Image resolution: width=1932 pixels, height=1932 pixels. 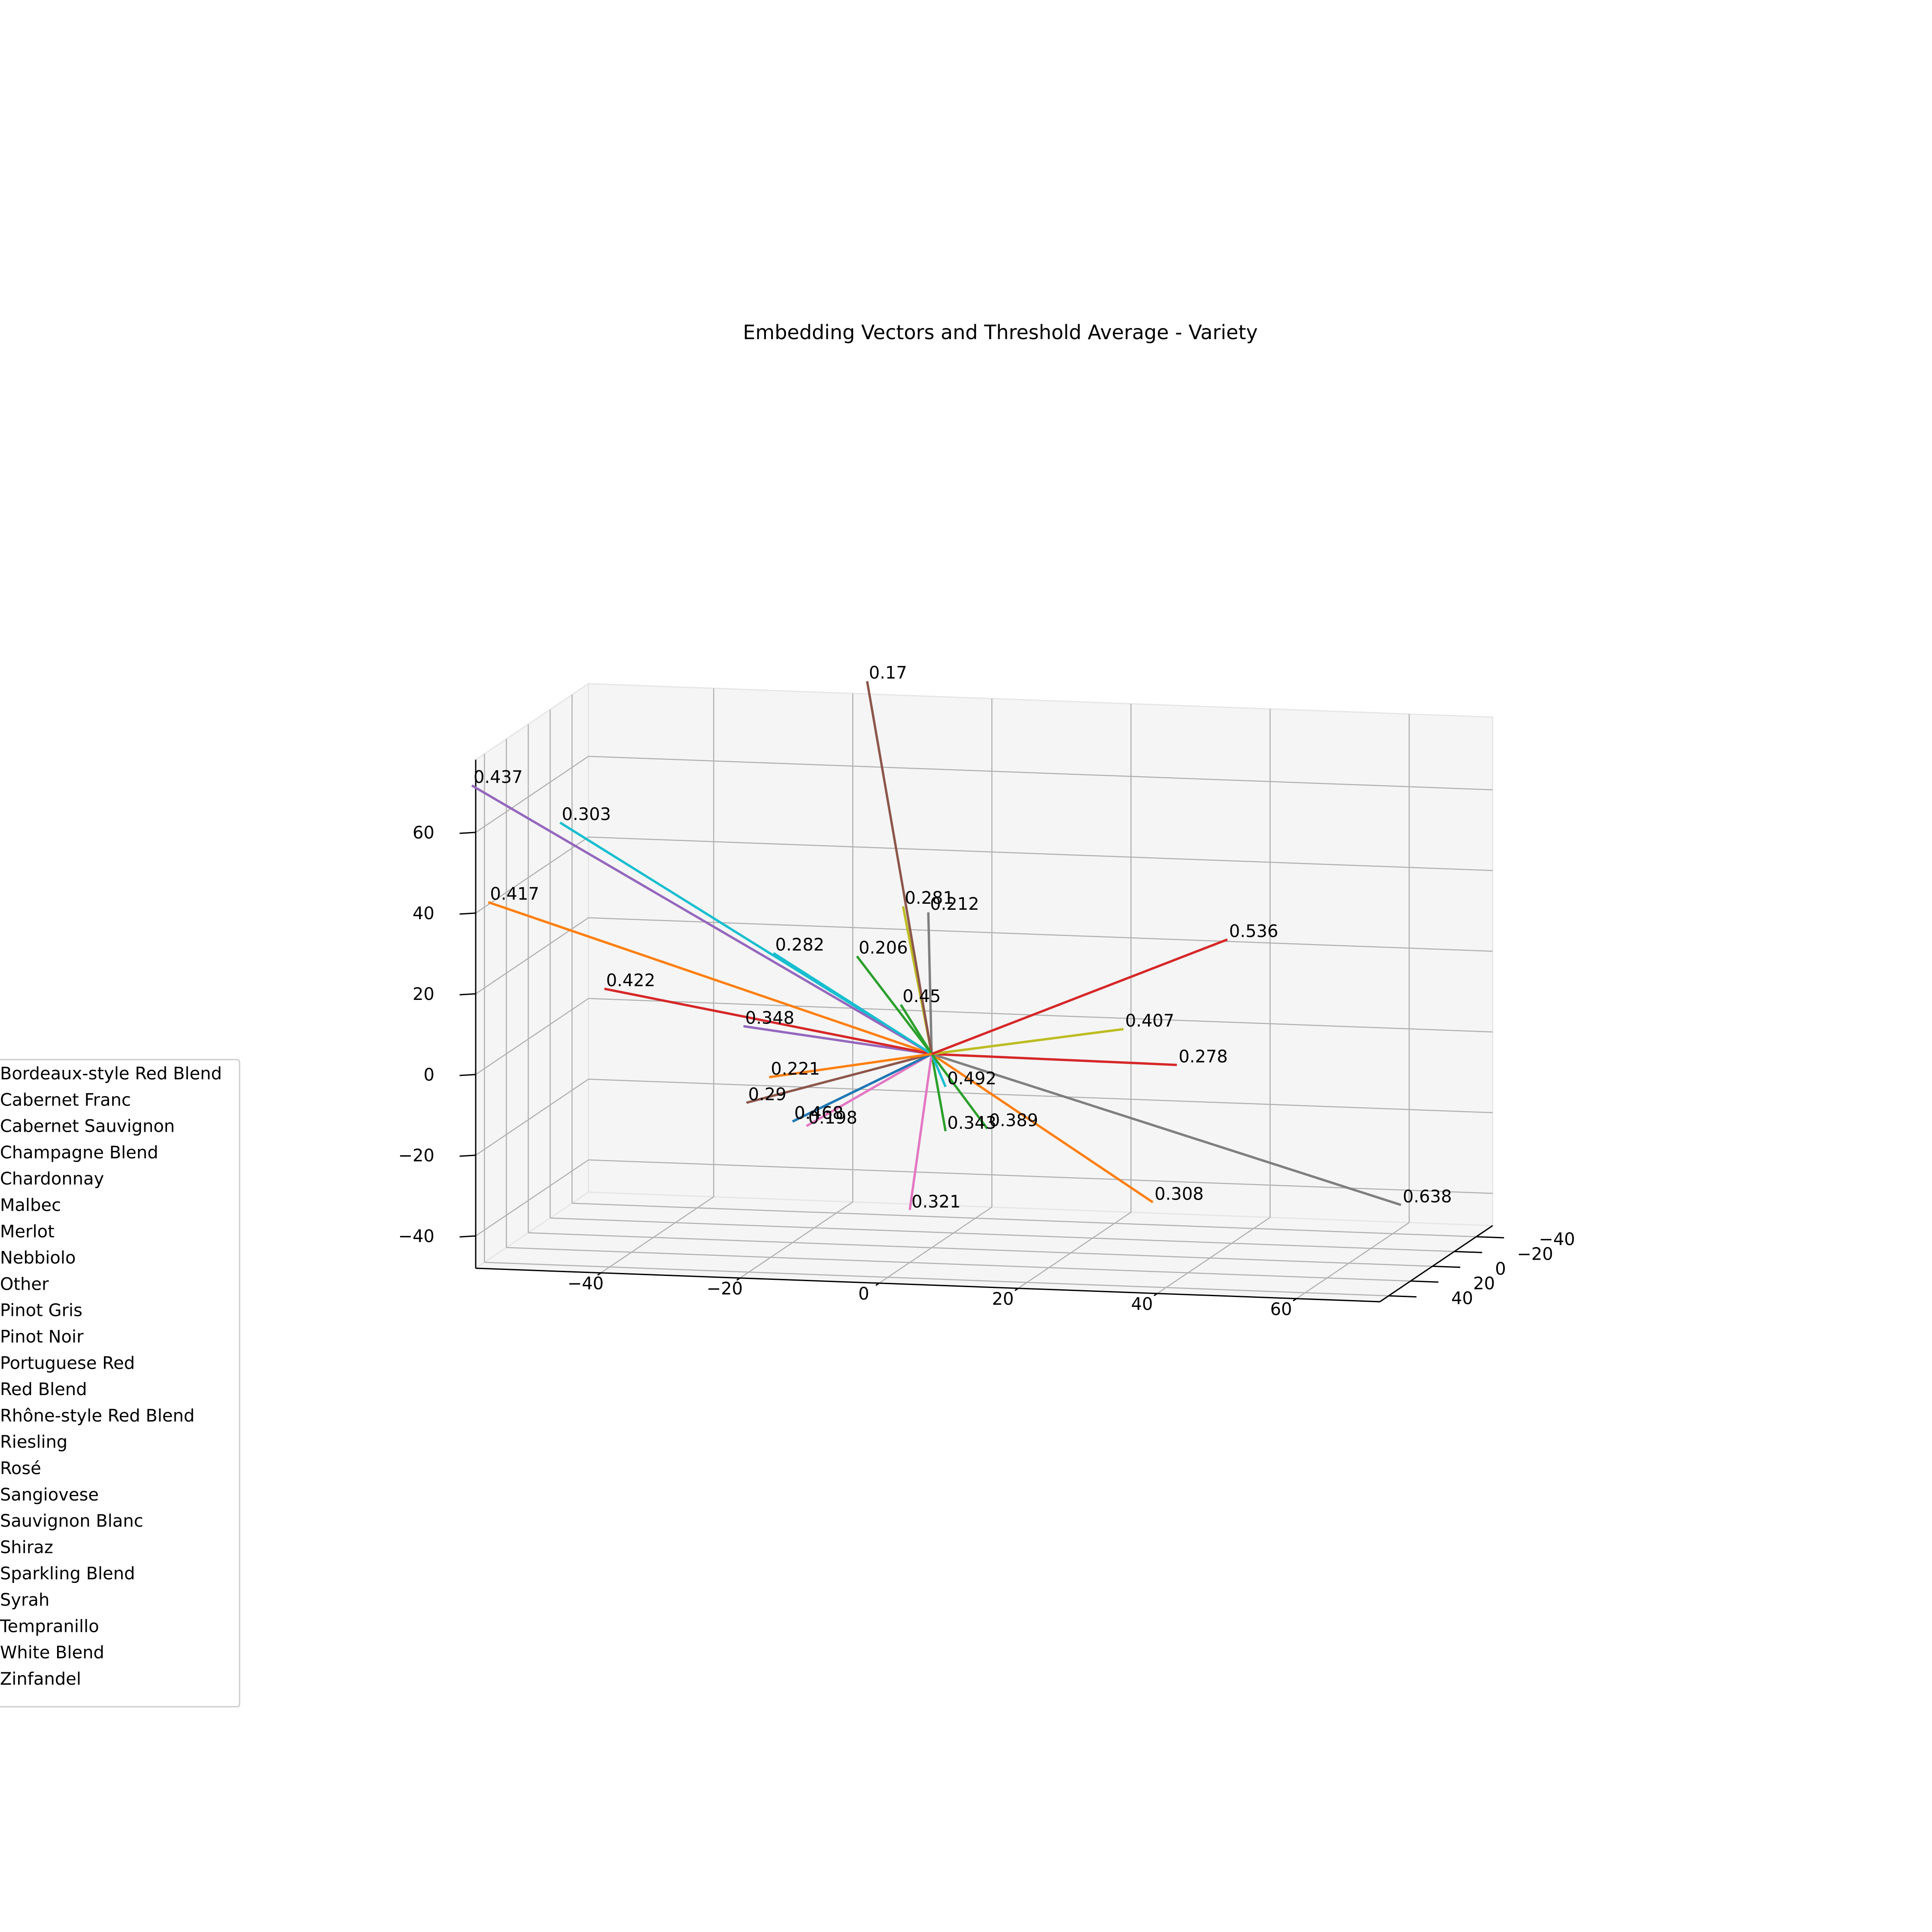 What do you see at coordinates (770, 1018) in the screenshot?
I see `vector-value-label: 0.348` at bounding box center [770, 1018].